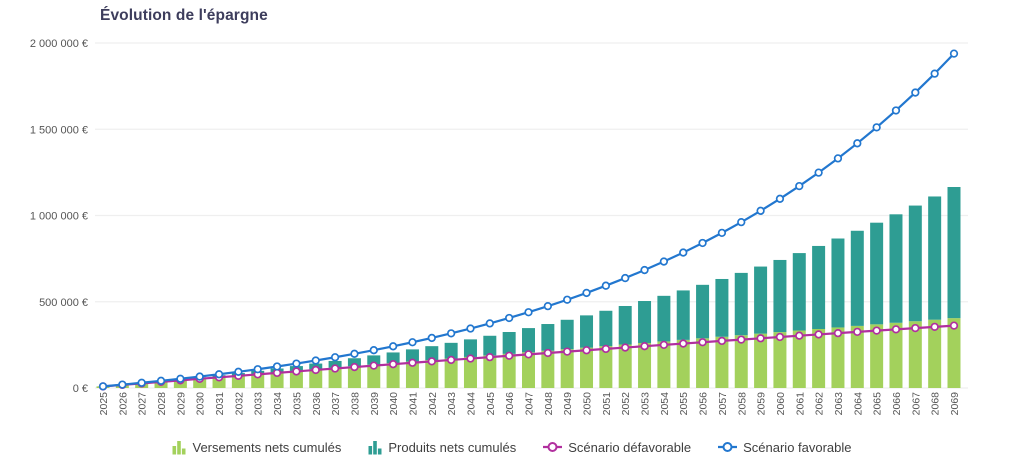 Image resolution: width=1024 pixels, height=465 pixels. Describe the element at coordinates (797, 447) in the screenshot. I see `legend-label-favorable: Scénario favorable` at that location.